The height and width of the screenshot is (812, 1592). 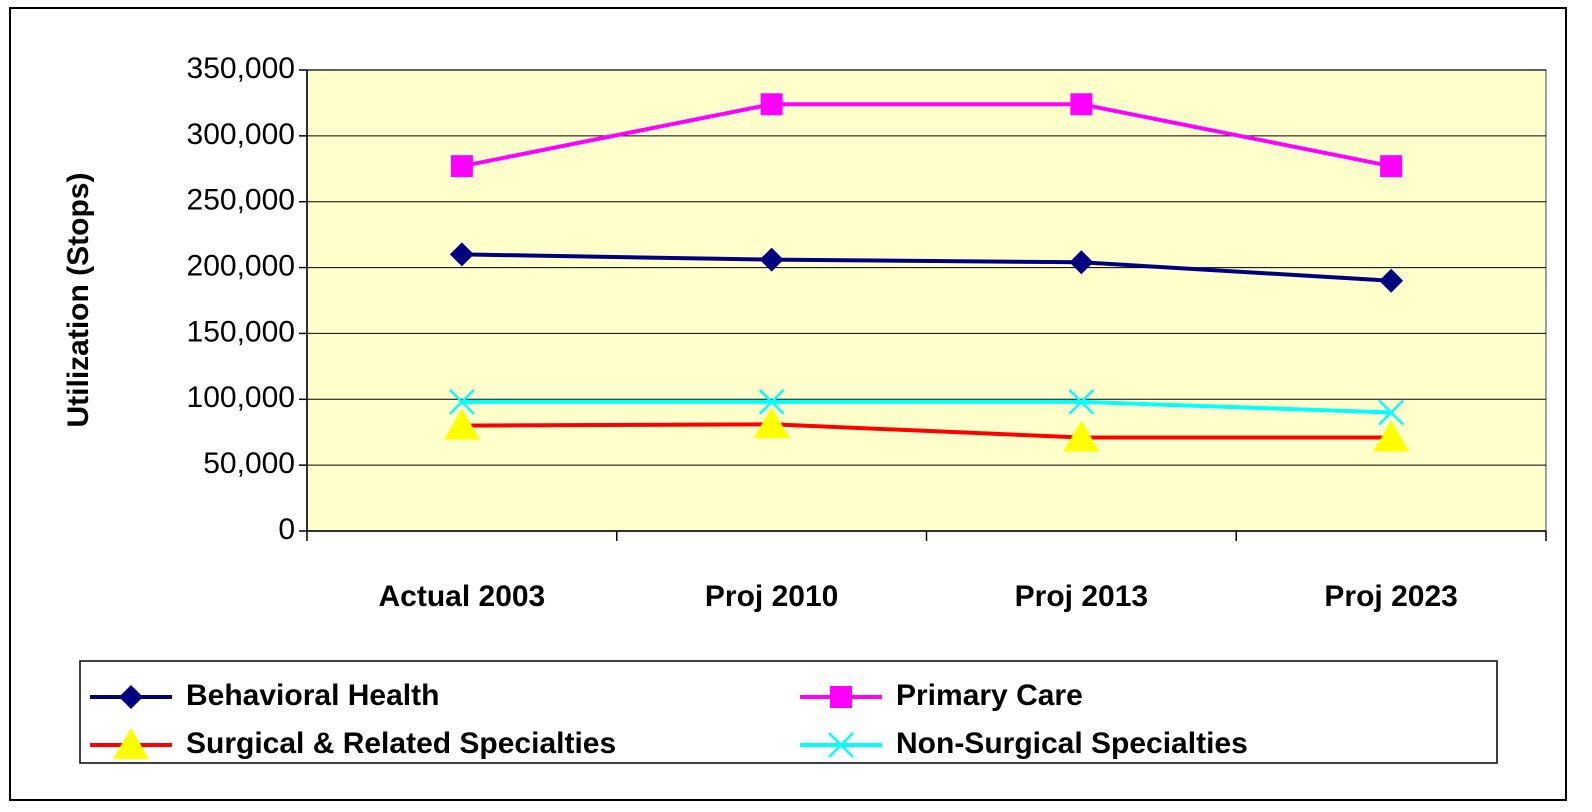 What do you see at coordinates (241, 331) in the screenshot?
I see `y-tick-label: 150,000` at bounding box center [241, 331].